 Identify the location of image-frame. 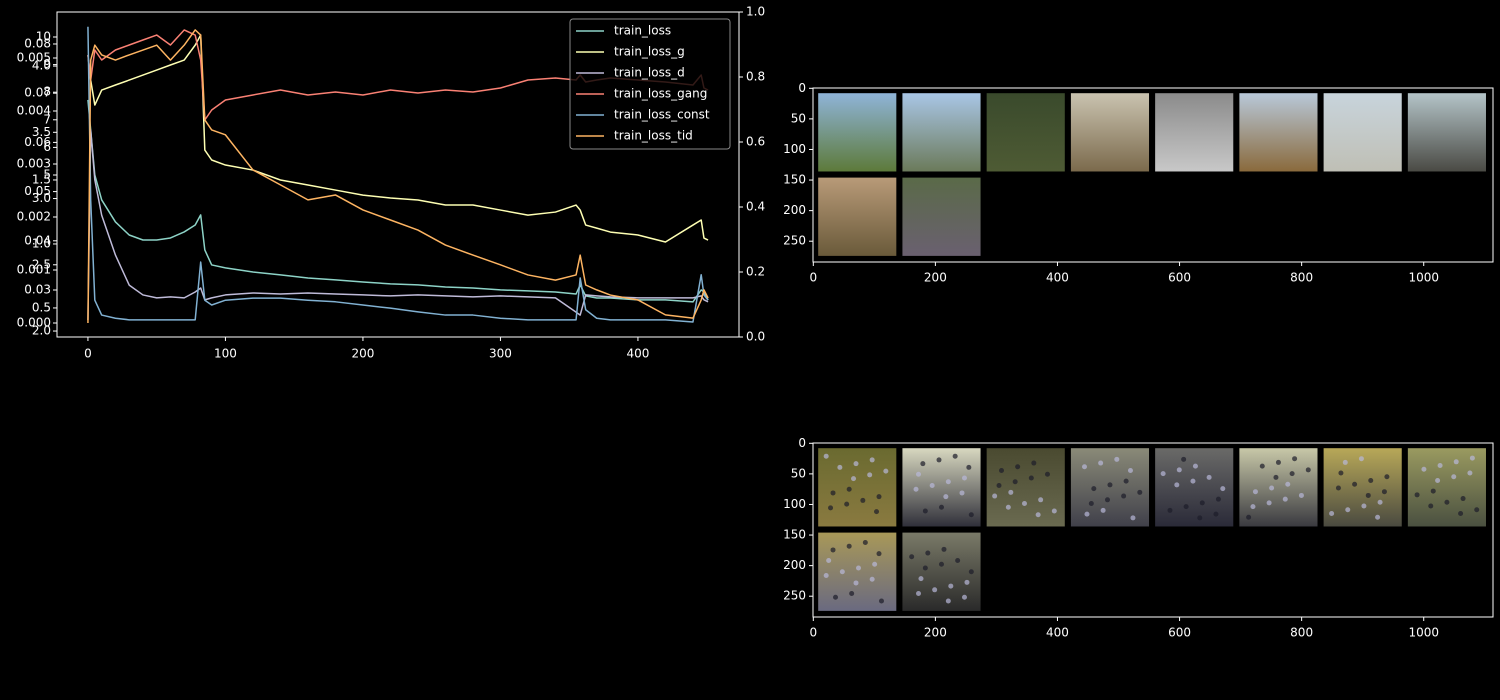
(1153, 175).